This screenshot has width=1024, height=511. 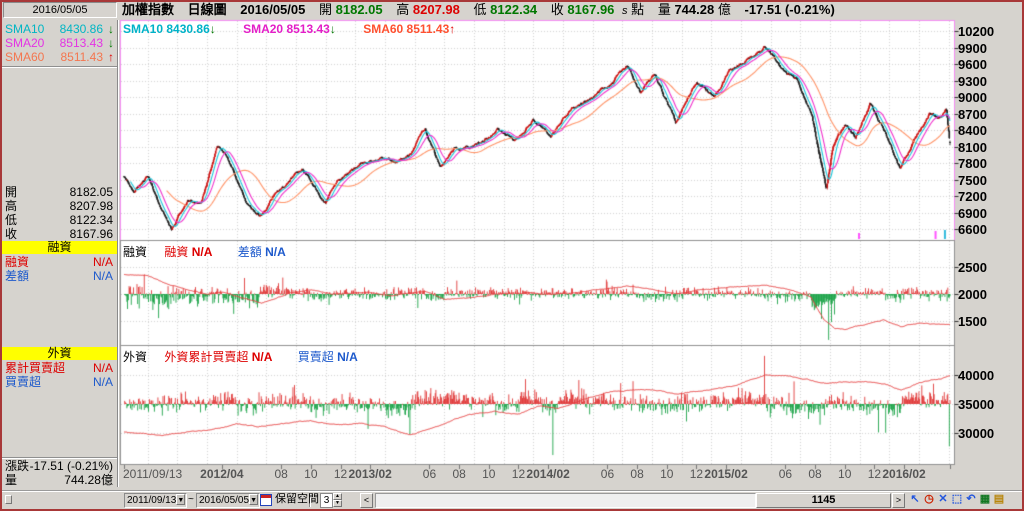 What do you see at coordinates (972, 229) in the screenshot?
I see `y-axis-label: 6600` at bounding box center [972, 229].